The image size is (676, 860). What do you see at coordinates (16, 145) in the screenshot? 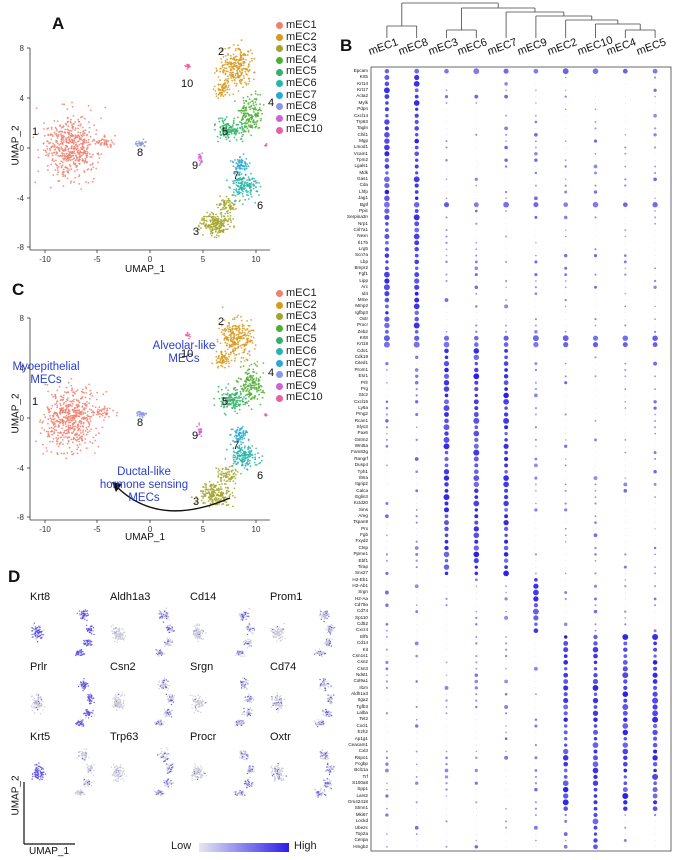
I see `y-axis-title-a: UMAP_2` at bounding box center [16, 145].